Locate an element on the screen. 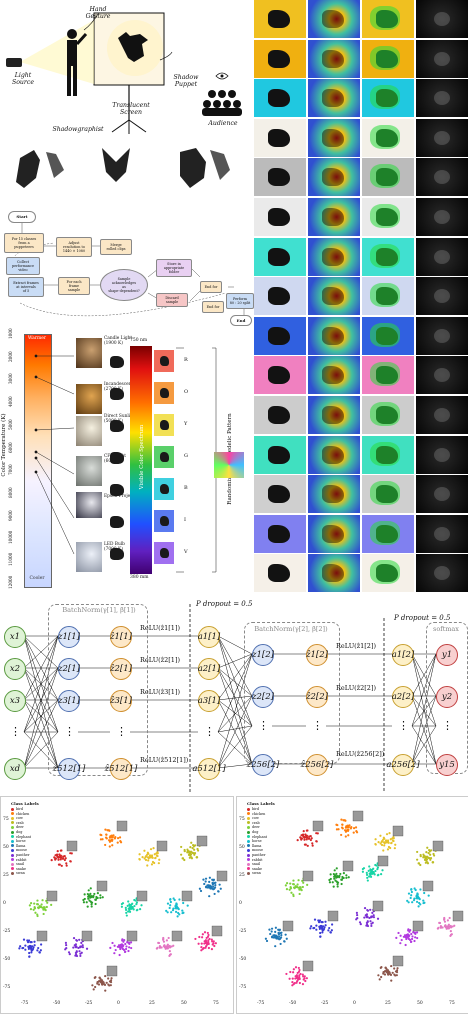  legend-label: snail is located at coordinates (256, 864).